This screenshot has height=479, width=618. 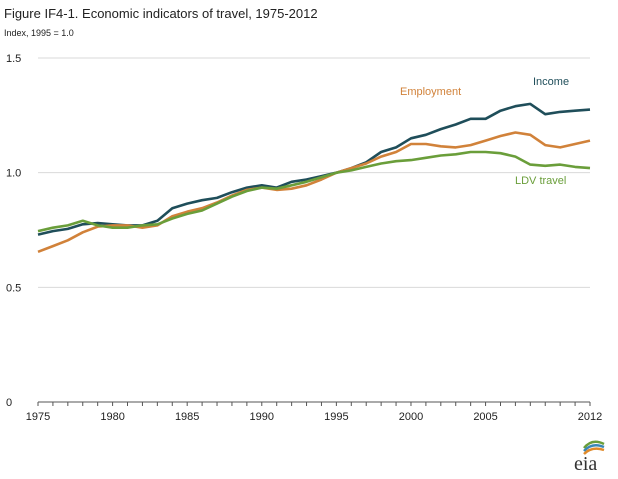 I want to click on series-labels: Income Employment LDV travel, so click(x=484, y=131).